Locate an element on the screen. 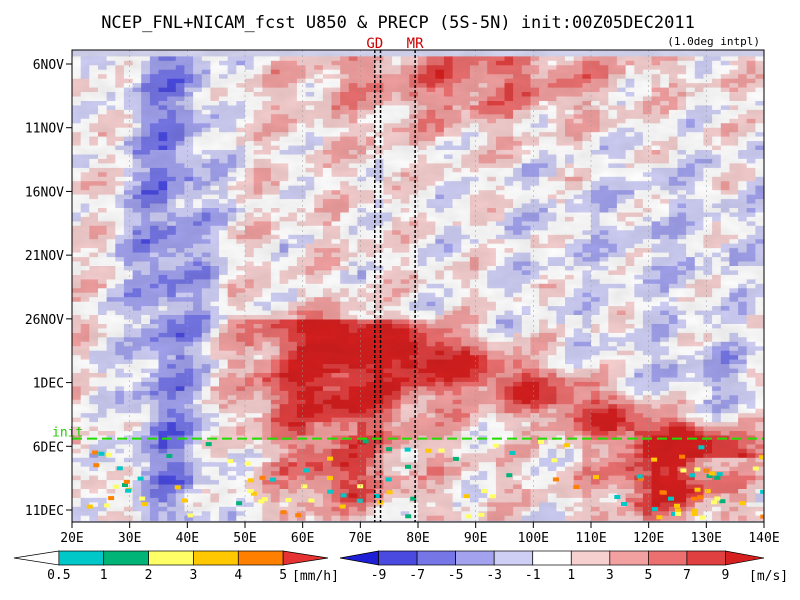  interpolation-note: (1.0deg intpl) is located at coordinates (713, 41).